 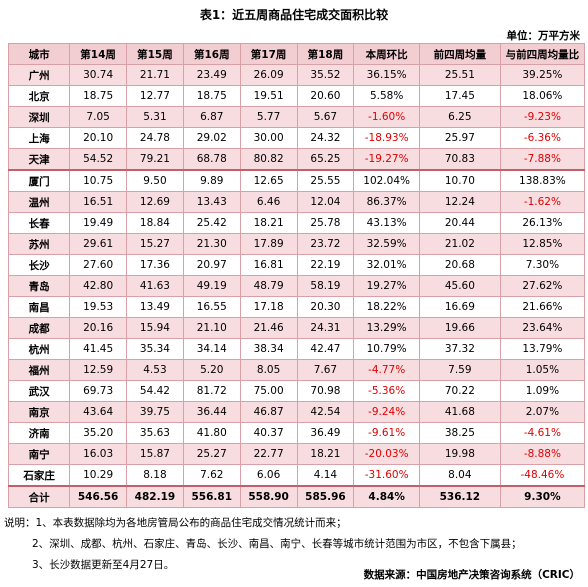 I want to click on city-cell: 杭州, so click(x=39, y=349).